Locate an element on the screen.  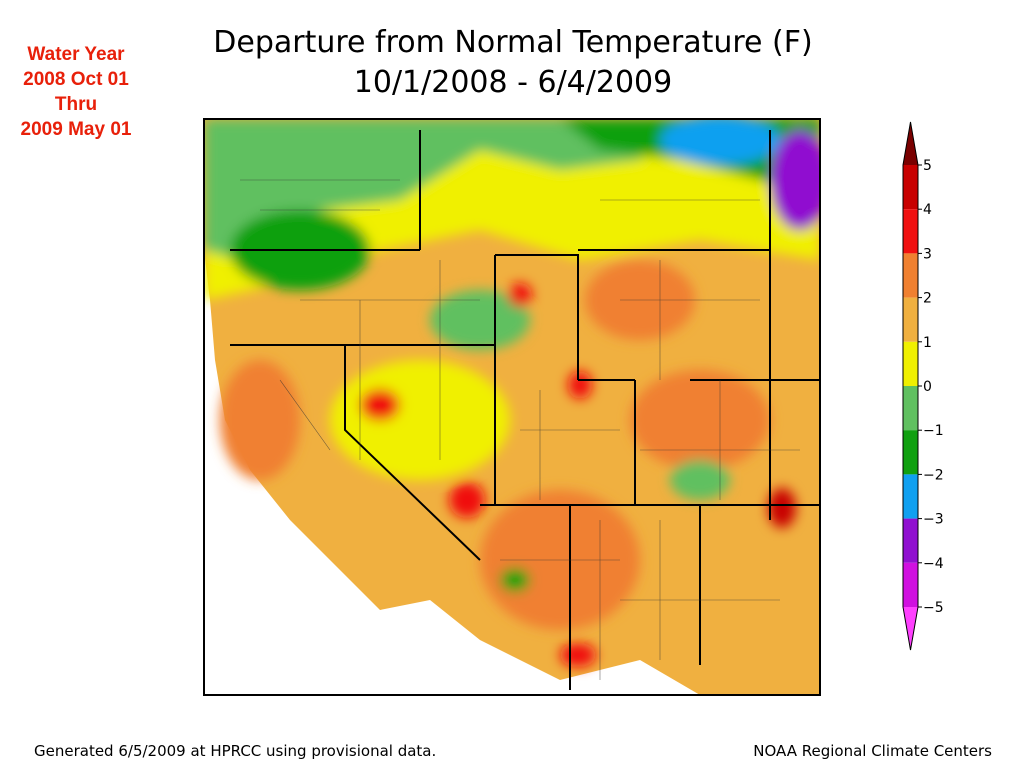
legend-label: 4 is located at coordinates (927, 210).